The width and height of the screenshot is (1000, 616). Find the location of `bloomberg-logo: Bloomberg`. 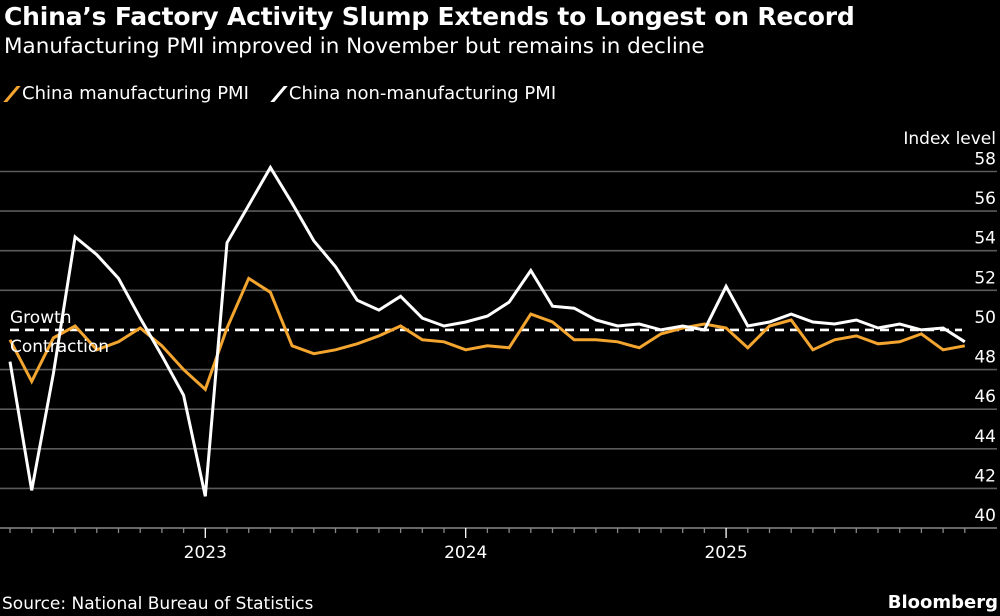

bloomberg-logo: Bloomberg is located at coordinates (942, 602).